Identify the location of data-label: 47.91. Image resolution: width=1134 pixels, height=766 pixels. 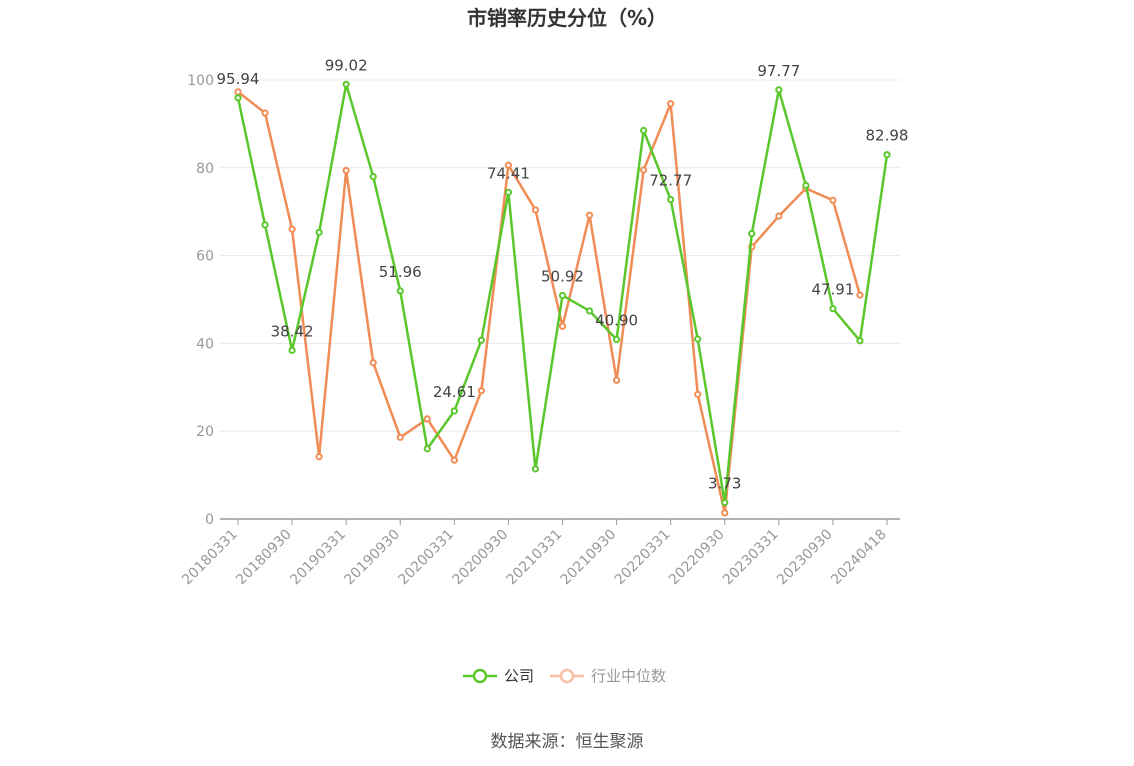
(832, 290).